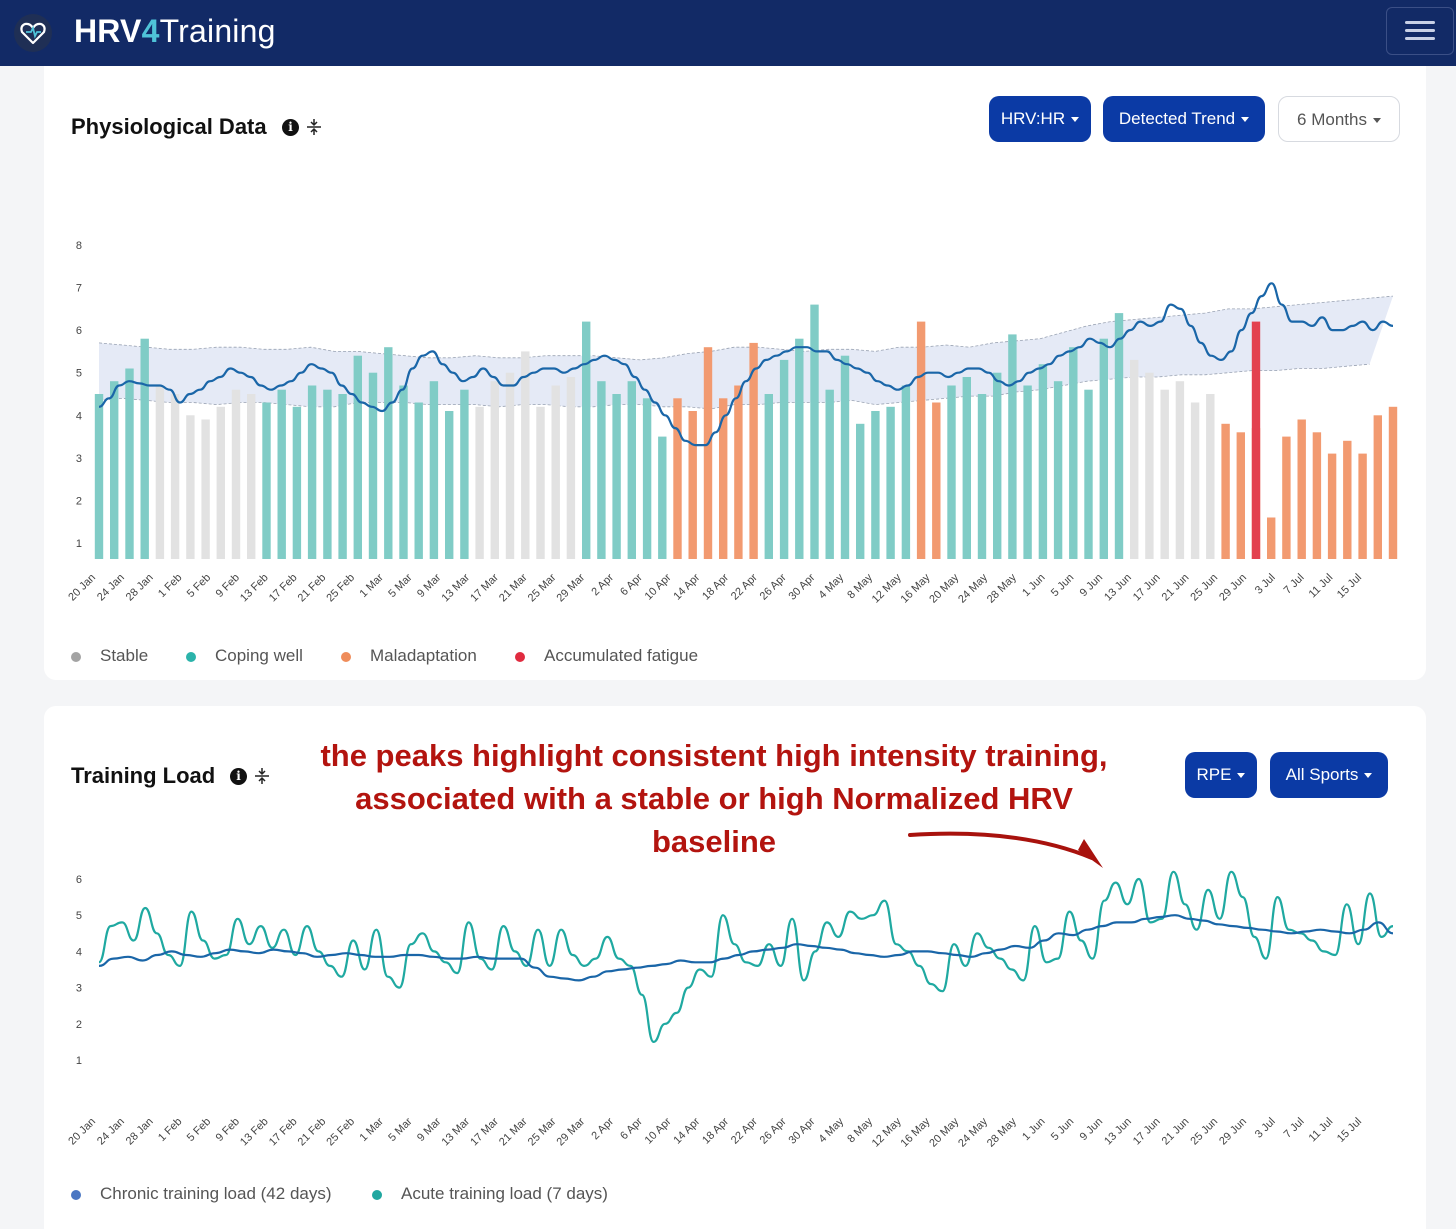  Describe the element at coordinates (1322, 774) in the screenshot. I see `sport-dropdown-label: All Sports` at that location.